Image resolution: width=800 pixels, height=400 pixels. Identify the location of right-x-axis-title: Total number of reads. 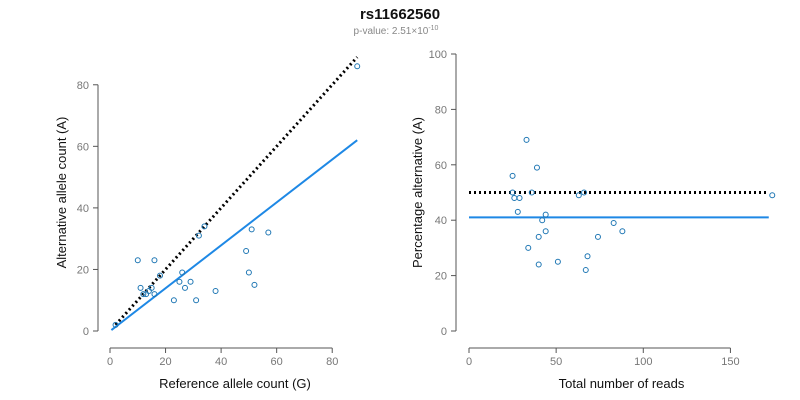
(622, 383).